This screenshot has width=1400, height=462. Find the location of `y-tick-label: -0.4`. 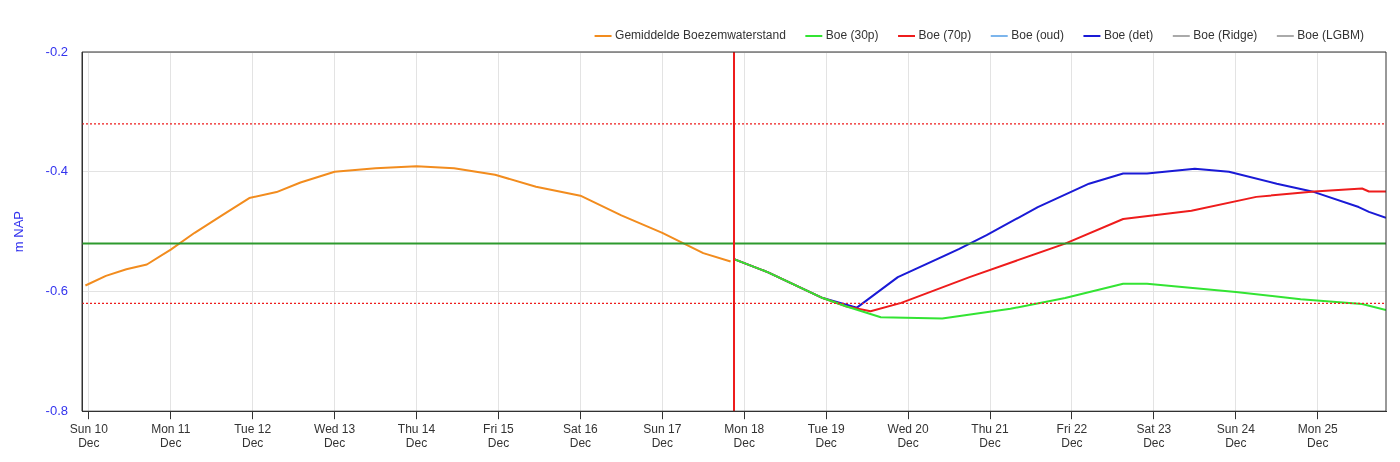

y-tick-label: -0.4 is located at coordinates (56, 171).